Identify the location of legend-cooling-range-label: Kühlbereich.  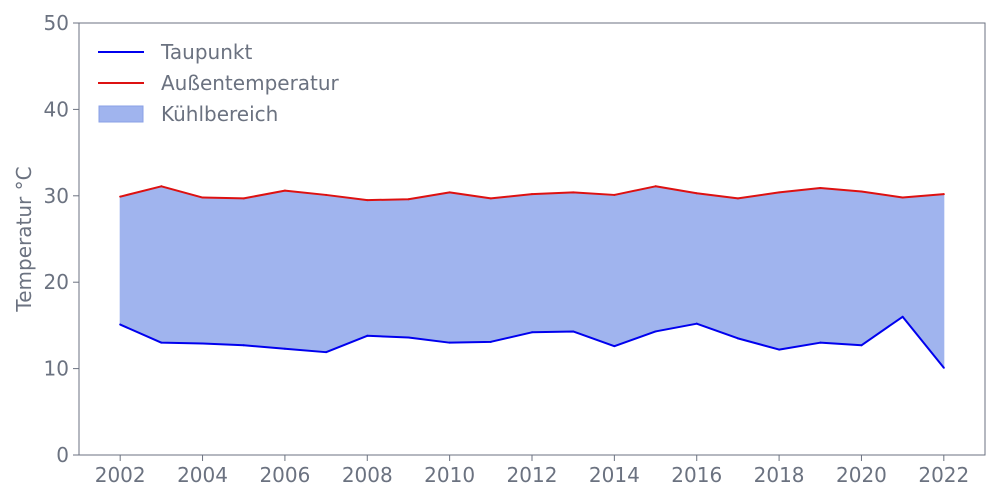
(219, 114).